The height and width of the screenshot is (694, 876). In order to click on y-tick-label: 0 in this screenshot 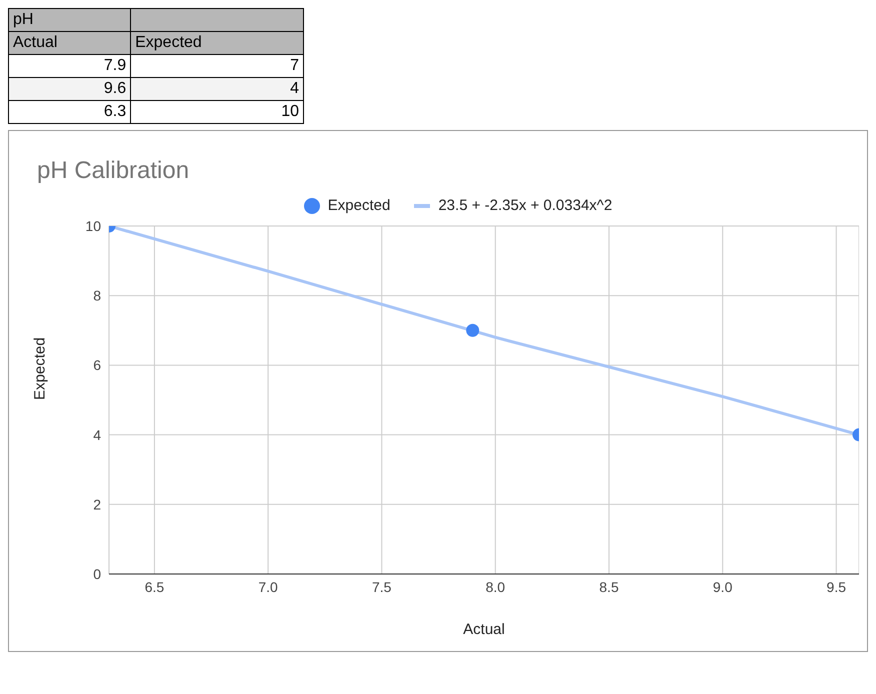, I will do `click(97, 574)`.